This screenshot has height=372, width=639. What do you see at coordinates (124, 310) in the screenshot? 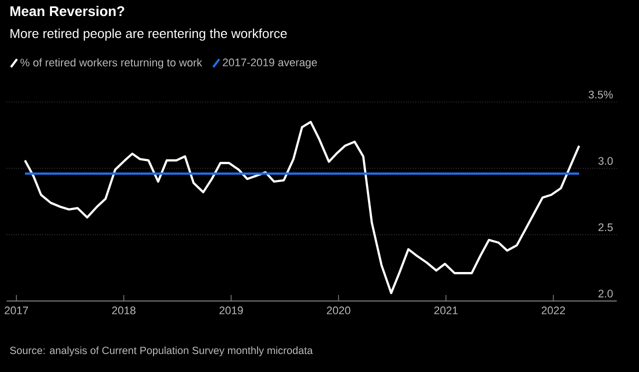
I see `x-tick-label: 2018` at bounding box center [124, 310].